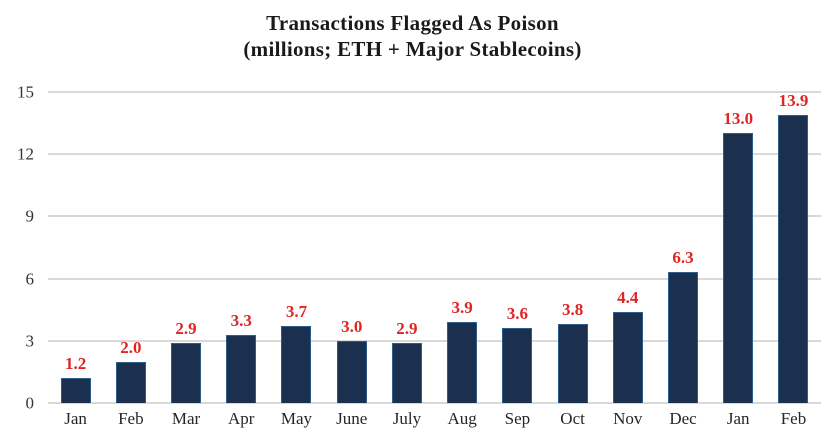 Image resolution: width=825 pixels, height=445 pixels. Describe the element at coordinates (241, 320) in the screenshot. I see `bar-value-label: 3.3` at that location.